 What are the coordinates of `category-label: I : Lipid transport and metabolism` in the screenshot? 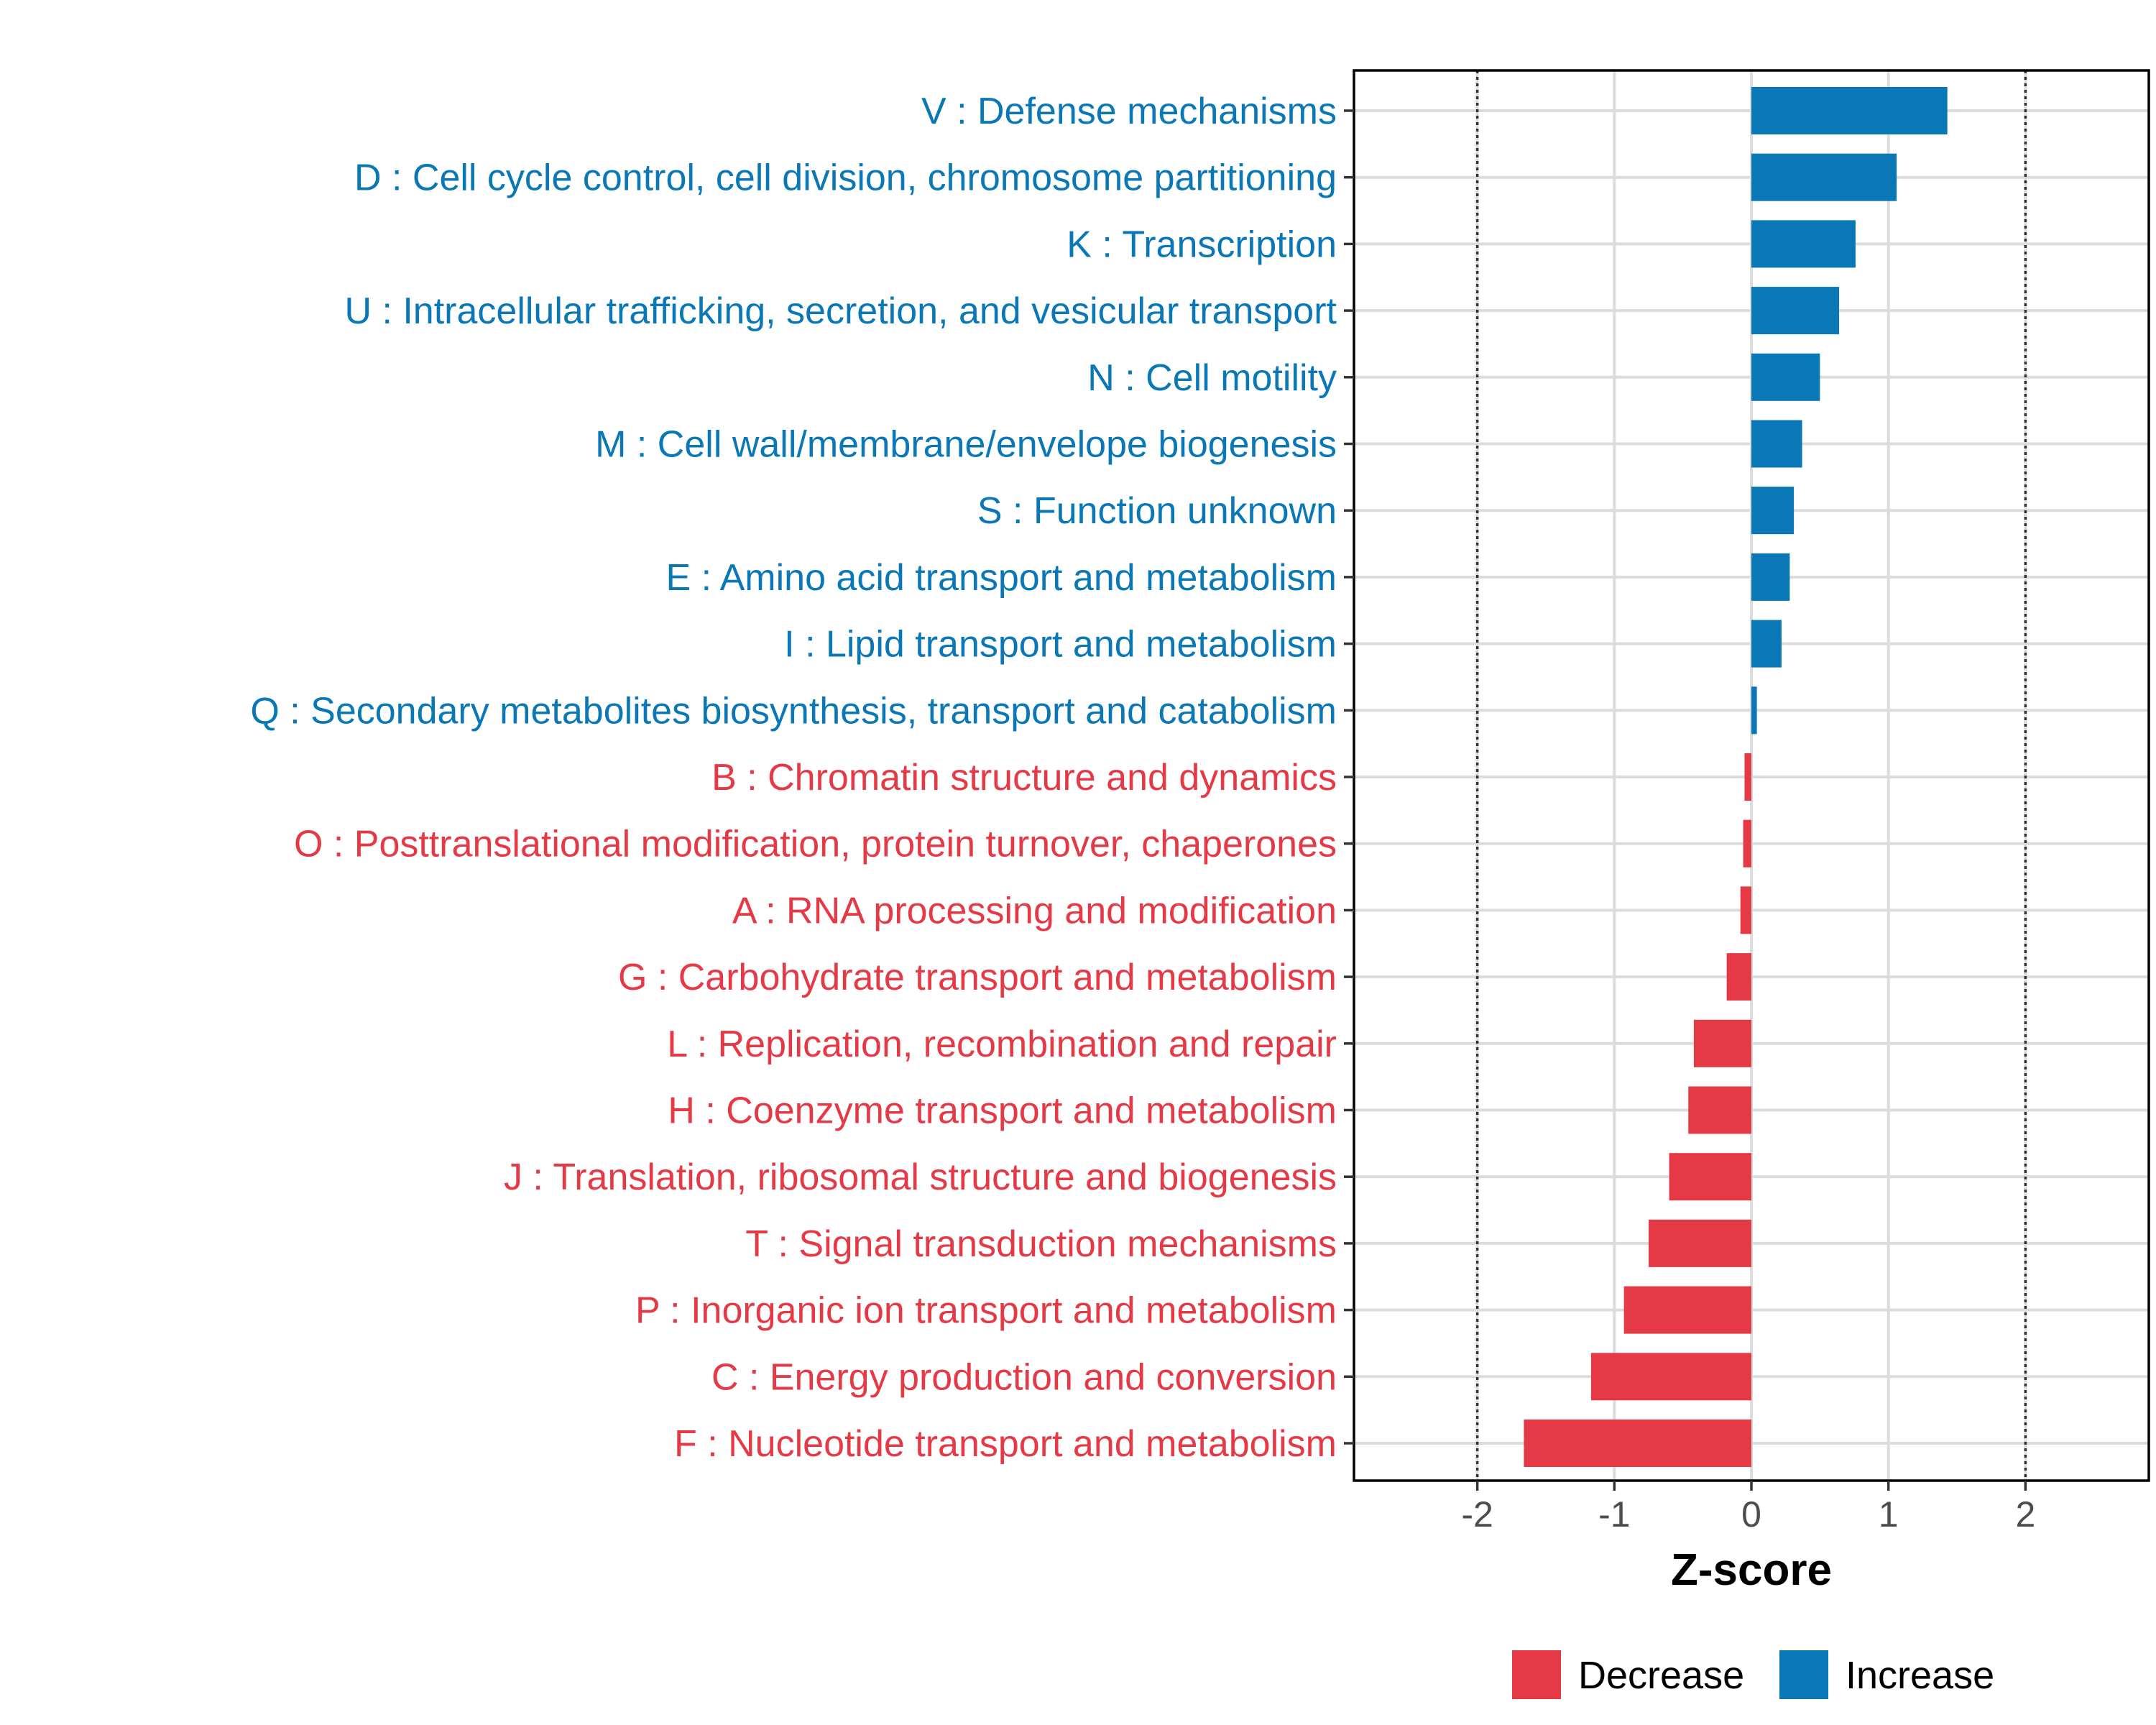 It's located at (1060, 645).